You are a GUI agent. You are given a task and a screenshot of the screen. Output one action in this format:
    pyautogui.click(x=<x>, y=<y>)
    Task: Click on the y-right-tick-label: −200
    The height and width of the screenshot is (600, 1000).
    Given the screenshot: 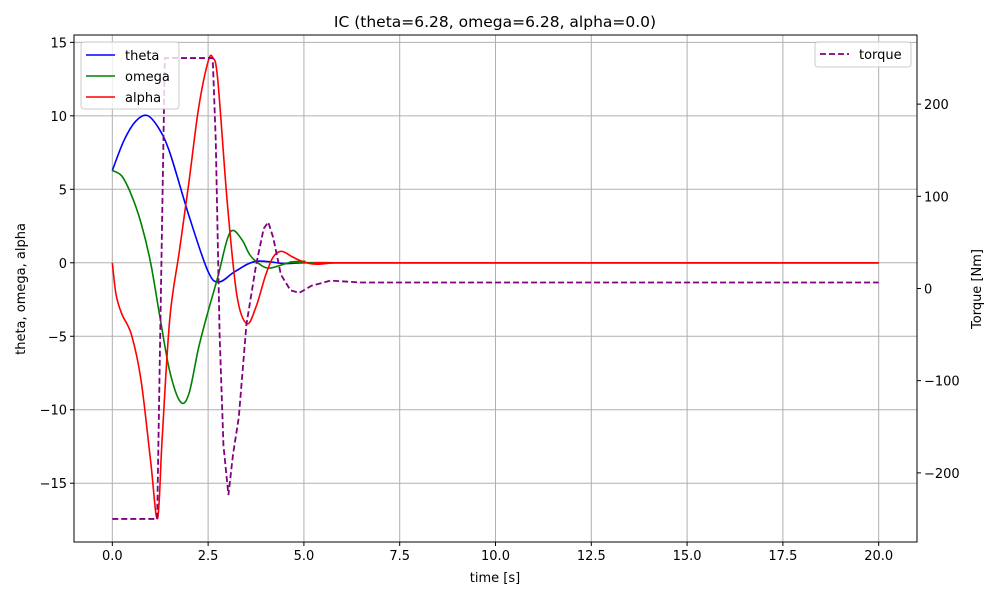 What is the action you would take?
    pyautogui.click(x=942, y=474)
    